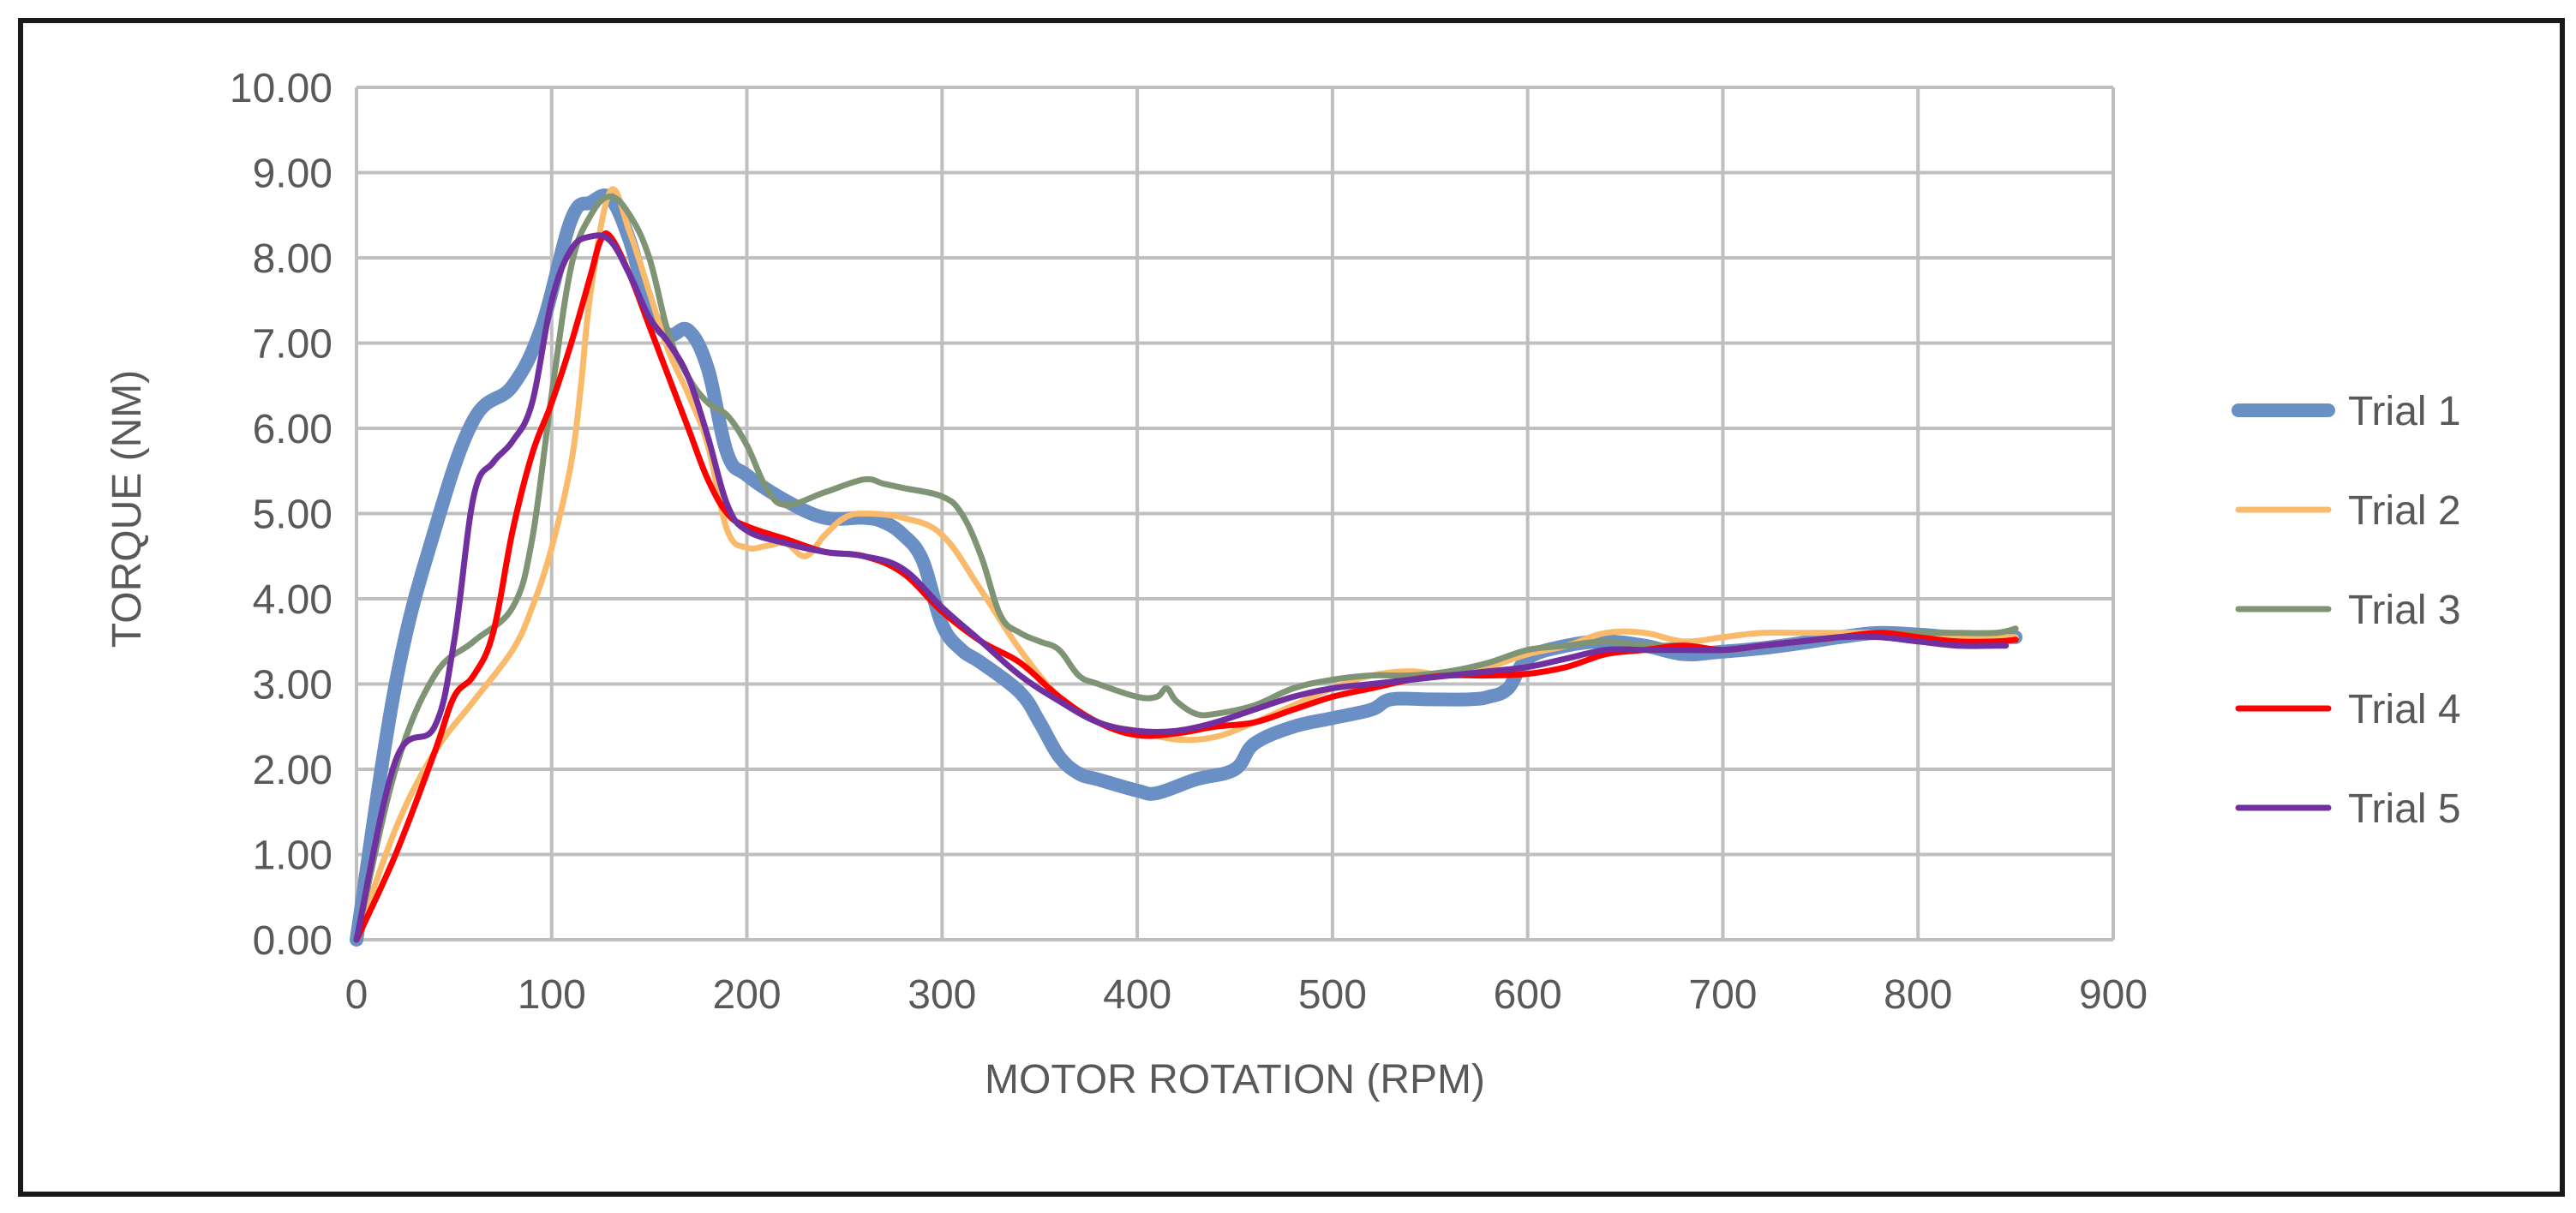 The width and height of the screenshot is (2576, 1213). I want to click on legend-label-trial-4: Trial 4, so click(2404, 709).